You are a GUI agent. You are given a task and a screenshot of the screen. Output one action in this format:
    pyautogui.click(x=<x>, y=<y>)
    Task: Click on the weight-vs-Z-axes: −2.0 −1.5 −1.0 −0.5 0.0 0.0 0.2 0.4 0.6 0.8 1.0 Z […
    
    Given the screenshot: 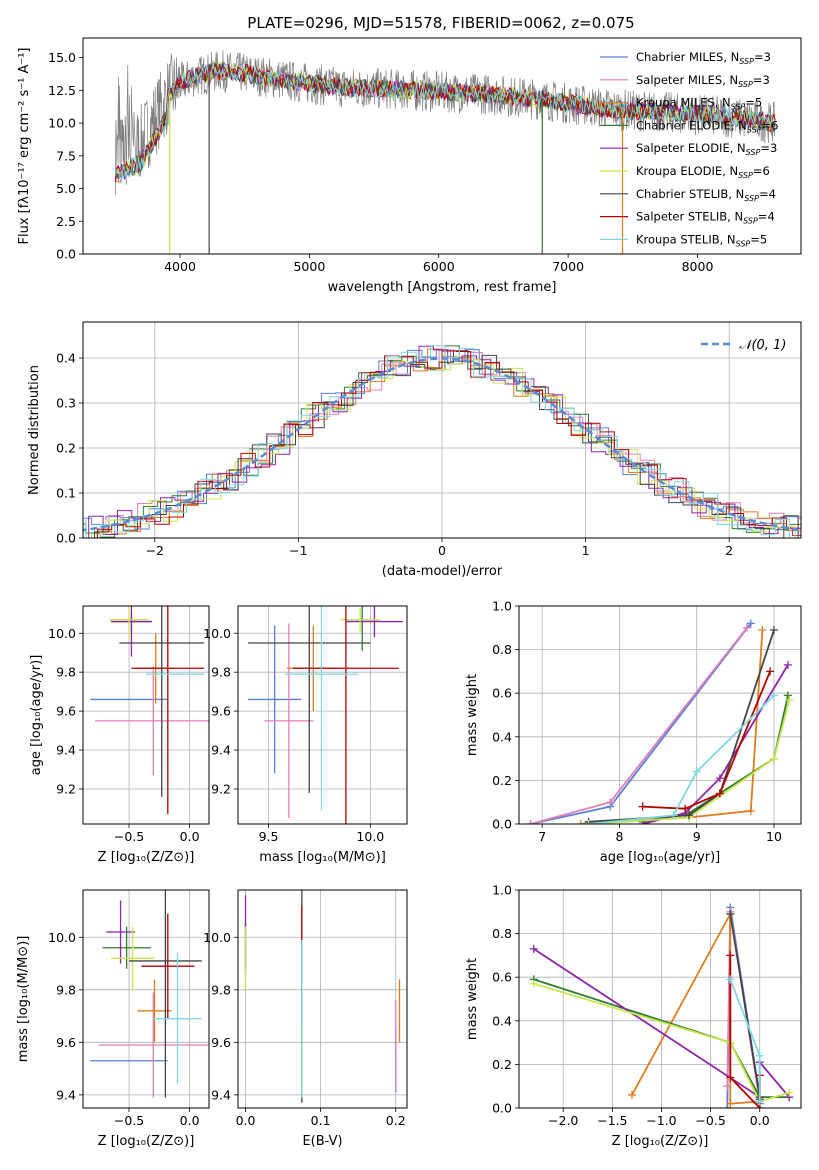 What is the action you would take?
    pyautogui.click(x=633, y=1016)
    